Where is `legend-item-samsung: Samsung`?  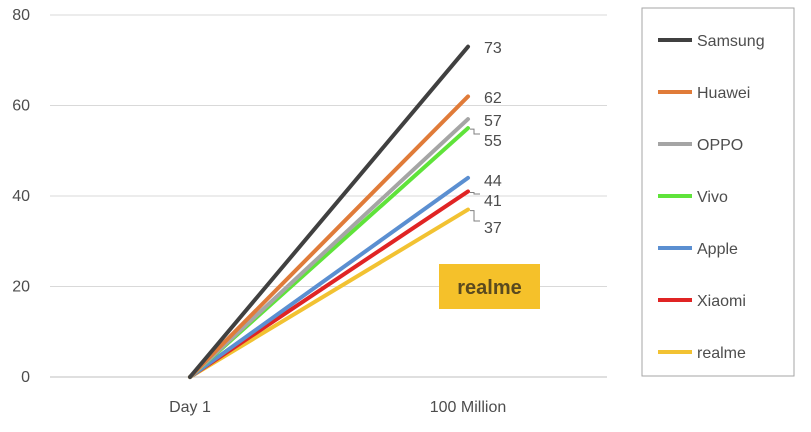 legend-item-samsung: Samsung is located at coordinates (711, 41).